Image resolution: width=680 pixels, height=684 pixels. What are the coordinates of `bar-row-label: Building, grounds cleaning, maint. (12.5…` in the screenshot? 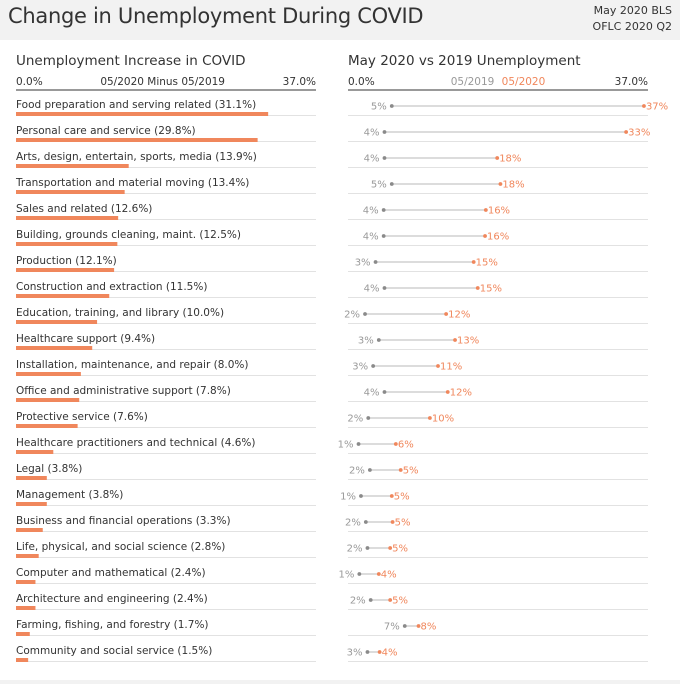 It's located at (128, 235).